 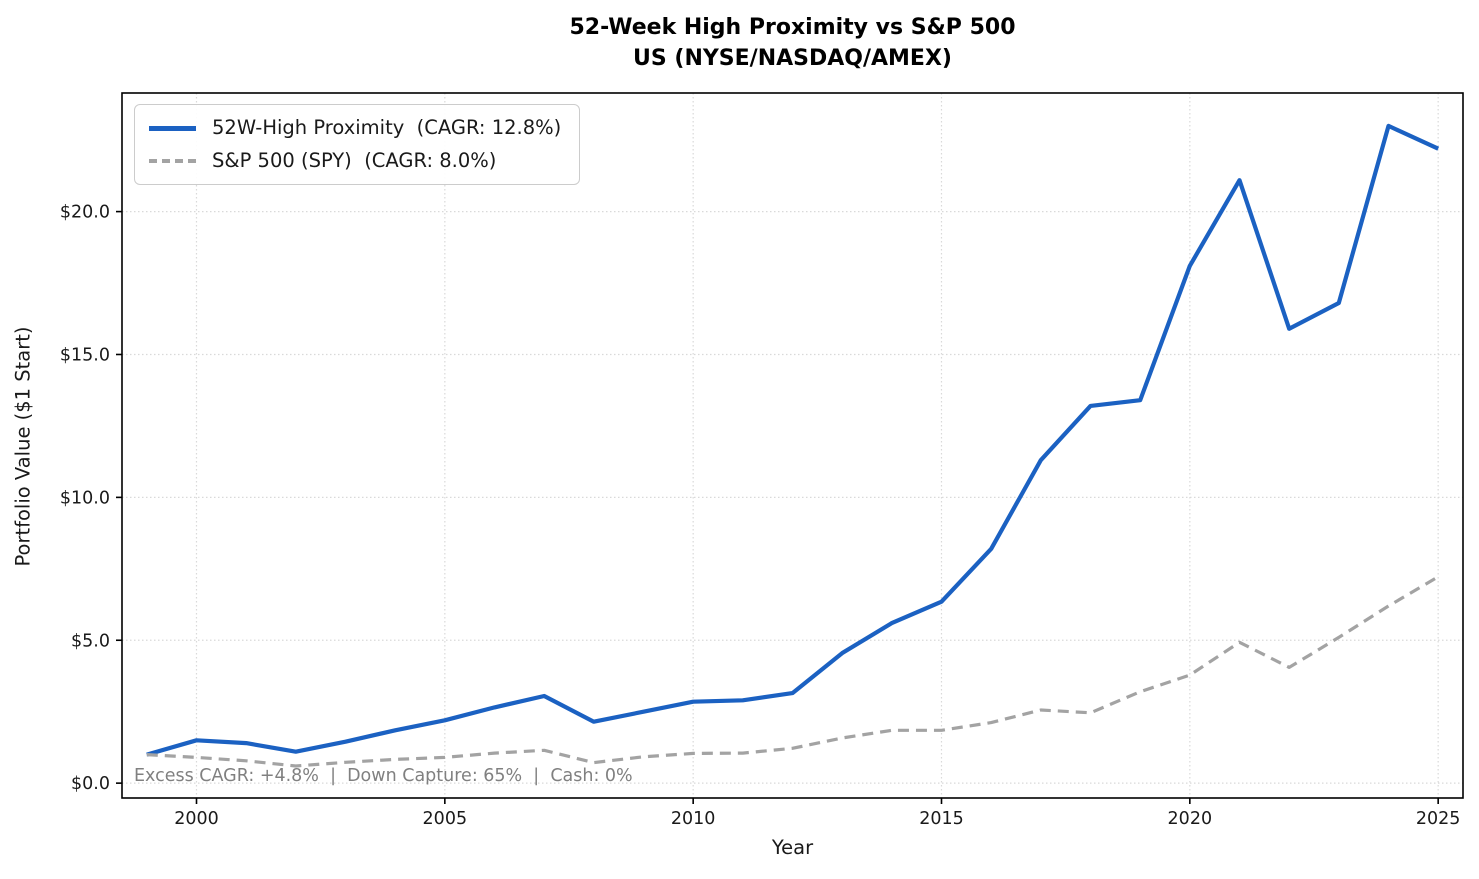 I want to click on x-tick-label: 2000, so click(x=196, y=819).